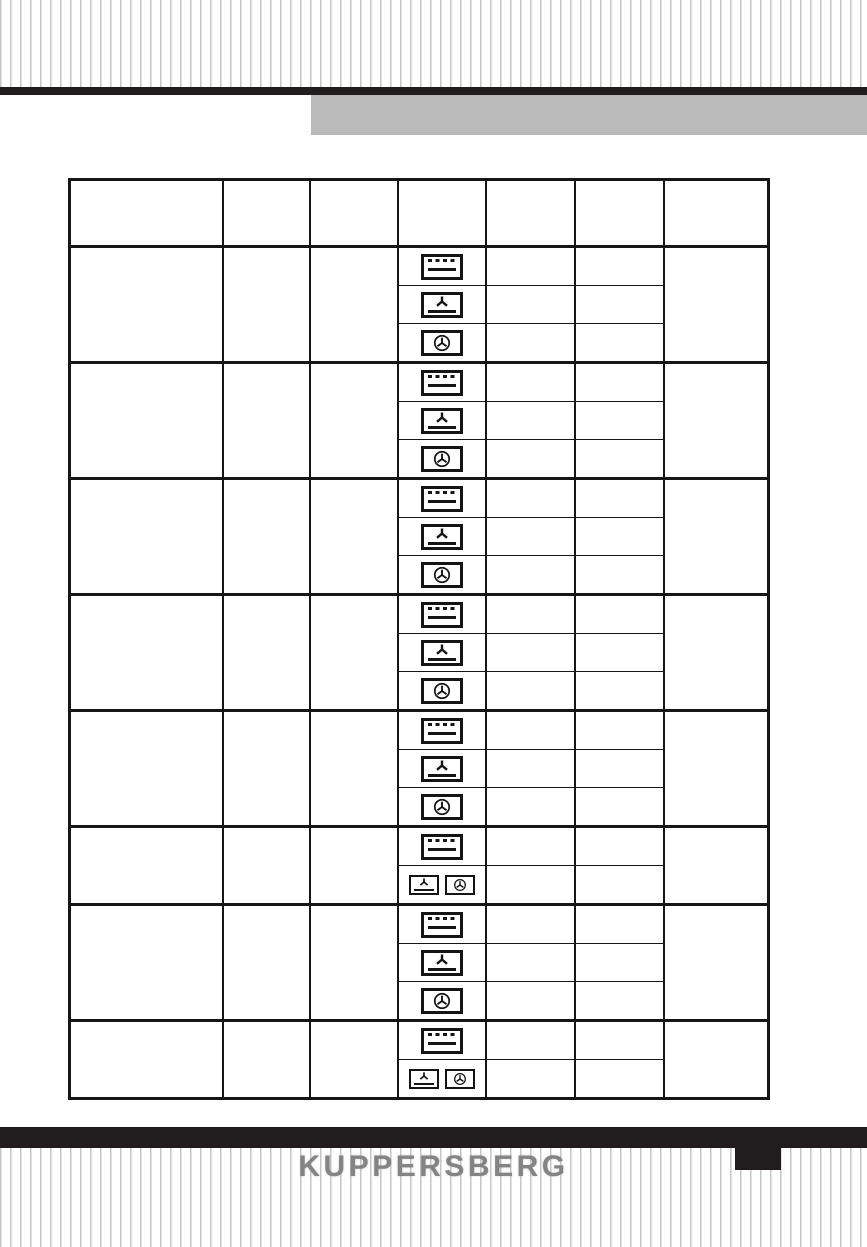 The image size is (867, 1247). I want to click on table-header-row, so click(419, 213).